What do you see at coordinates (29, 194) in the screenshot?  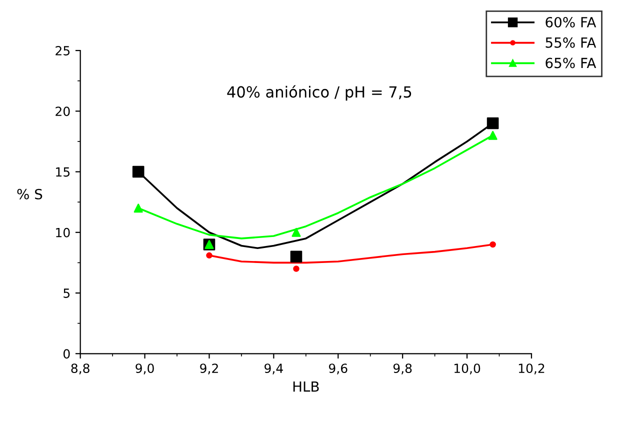 I see `y-axis-title: % S` at bounding box center [29, 194].